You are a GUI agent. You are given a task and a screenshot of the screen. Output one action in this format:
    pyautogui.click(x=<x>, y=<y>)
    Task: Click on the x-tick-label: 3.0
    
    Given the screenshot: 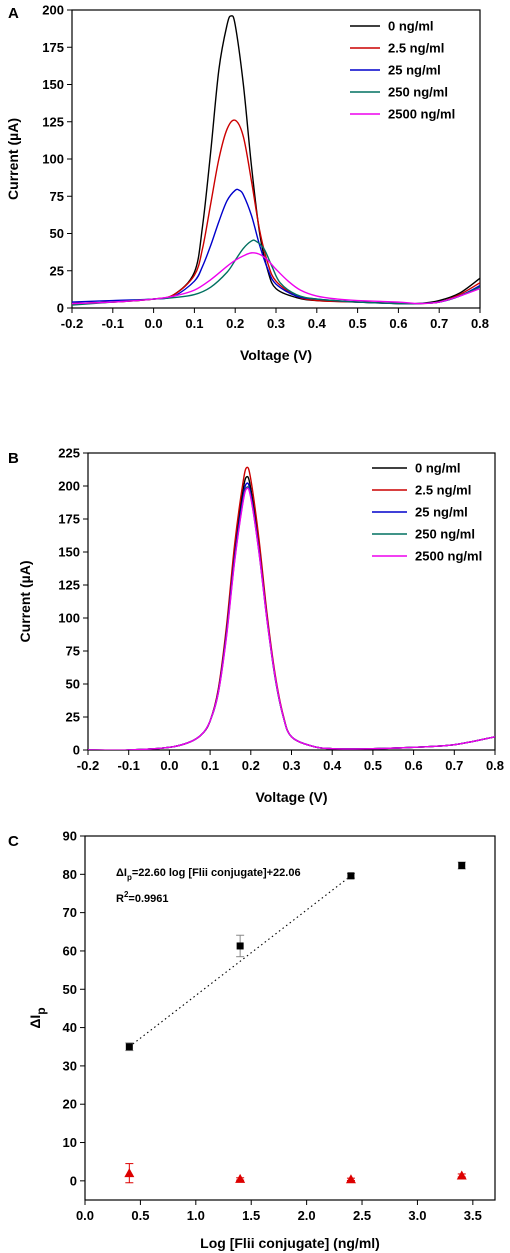 What is the action you would take?
    pyautogui.click(x=417, y=1215)
    